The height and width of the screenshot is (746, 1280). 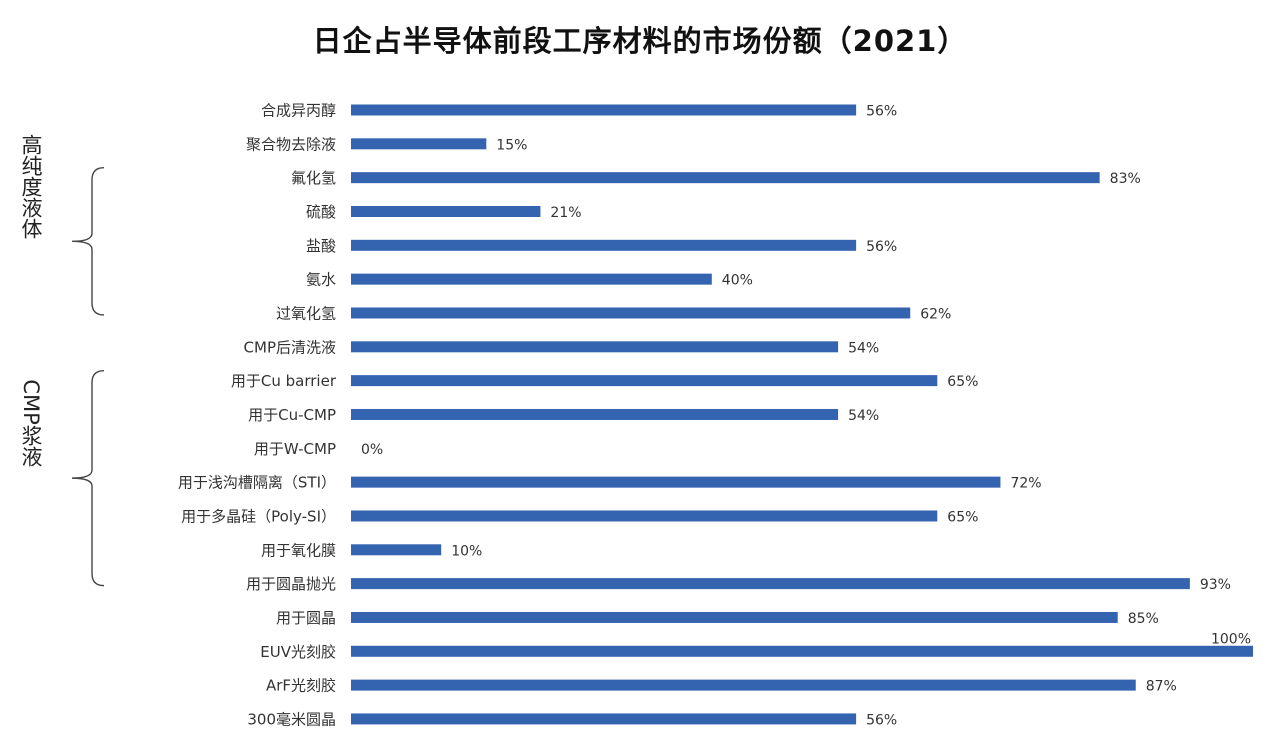 What do you see at coordinates (511, 145) in the screenshot?
I see `data-label: 15%` at bounding box center [511, 145].